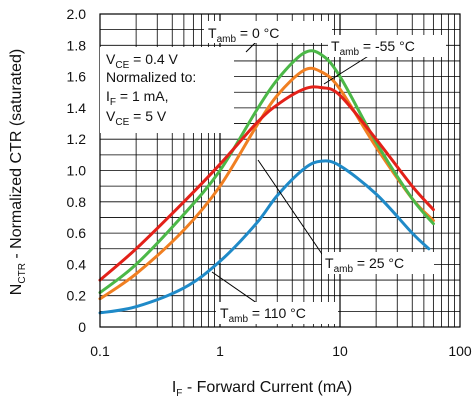  I want to click on label-0c: Tamb = 0 °C, so click(243, 35).